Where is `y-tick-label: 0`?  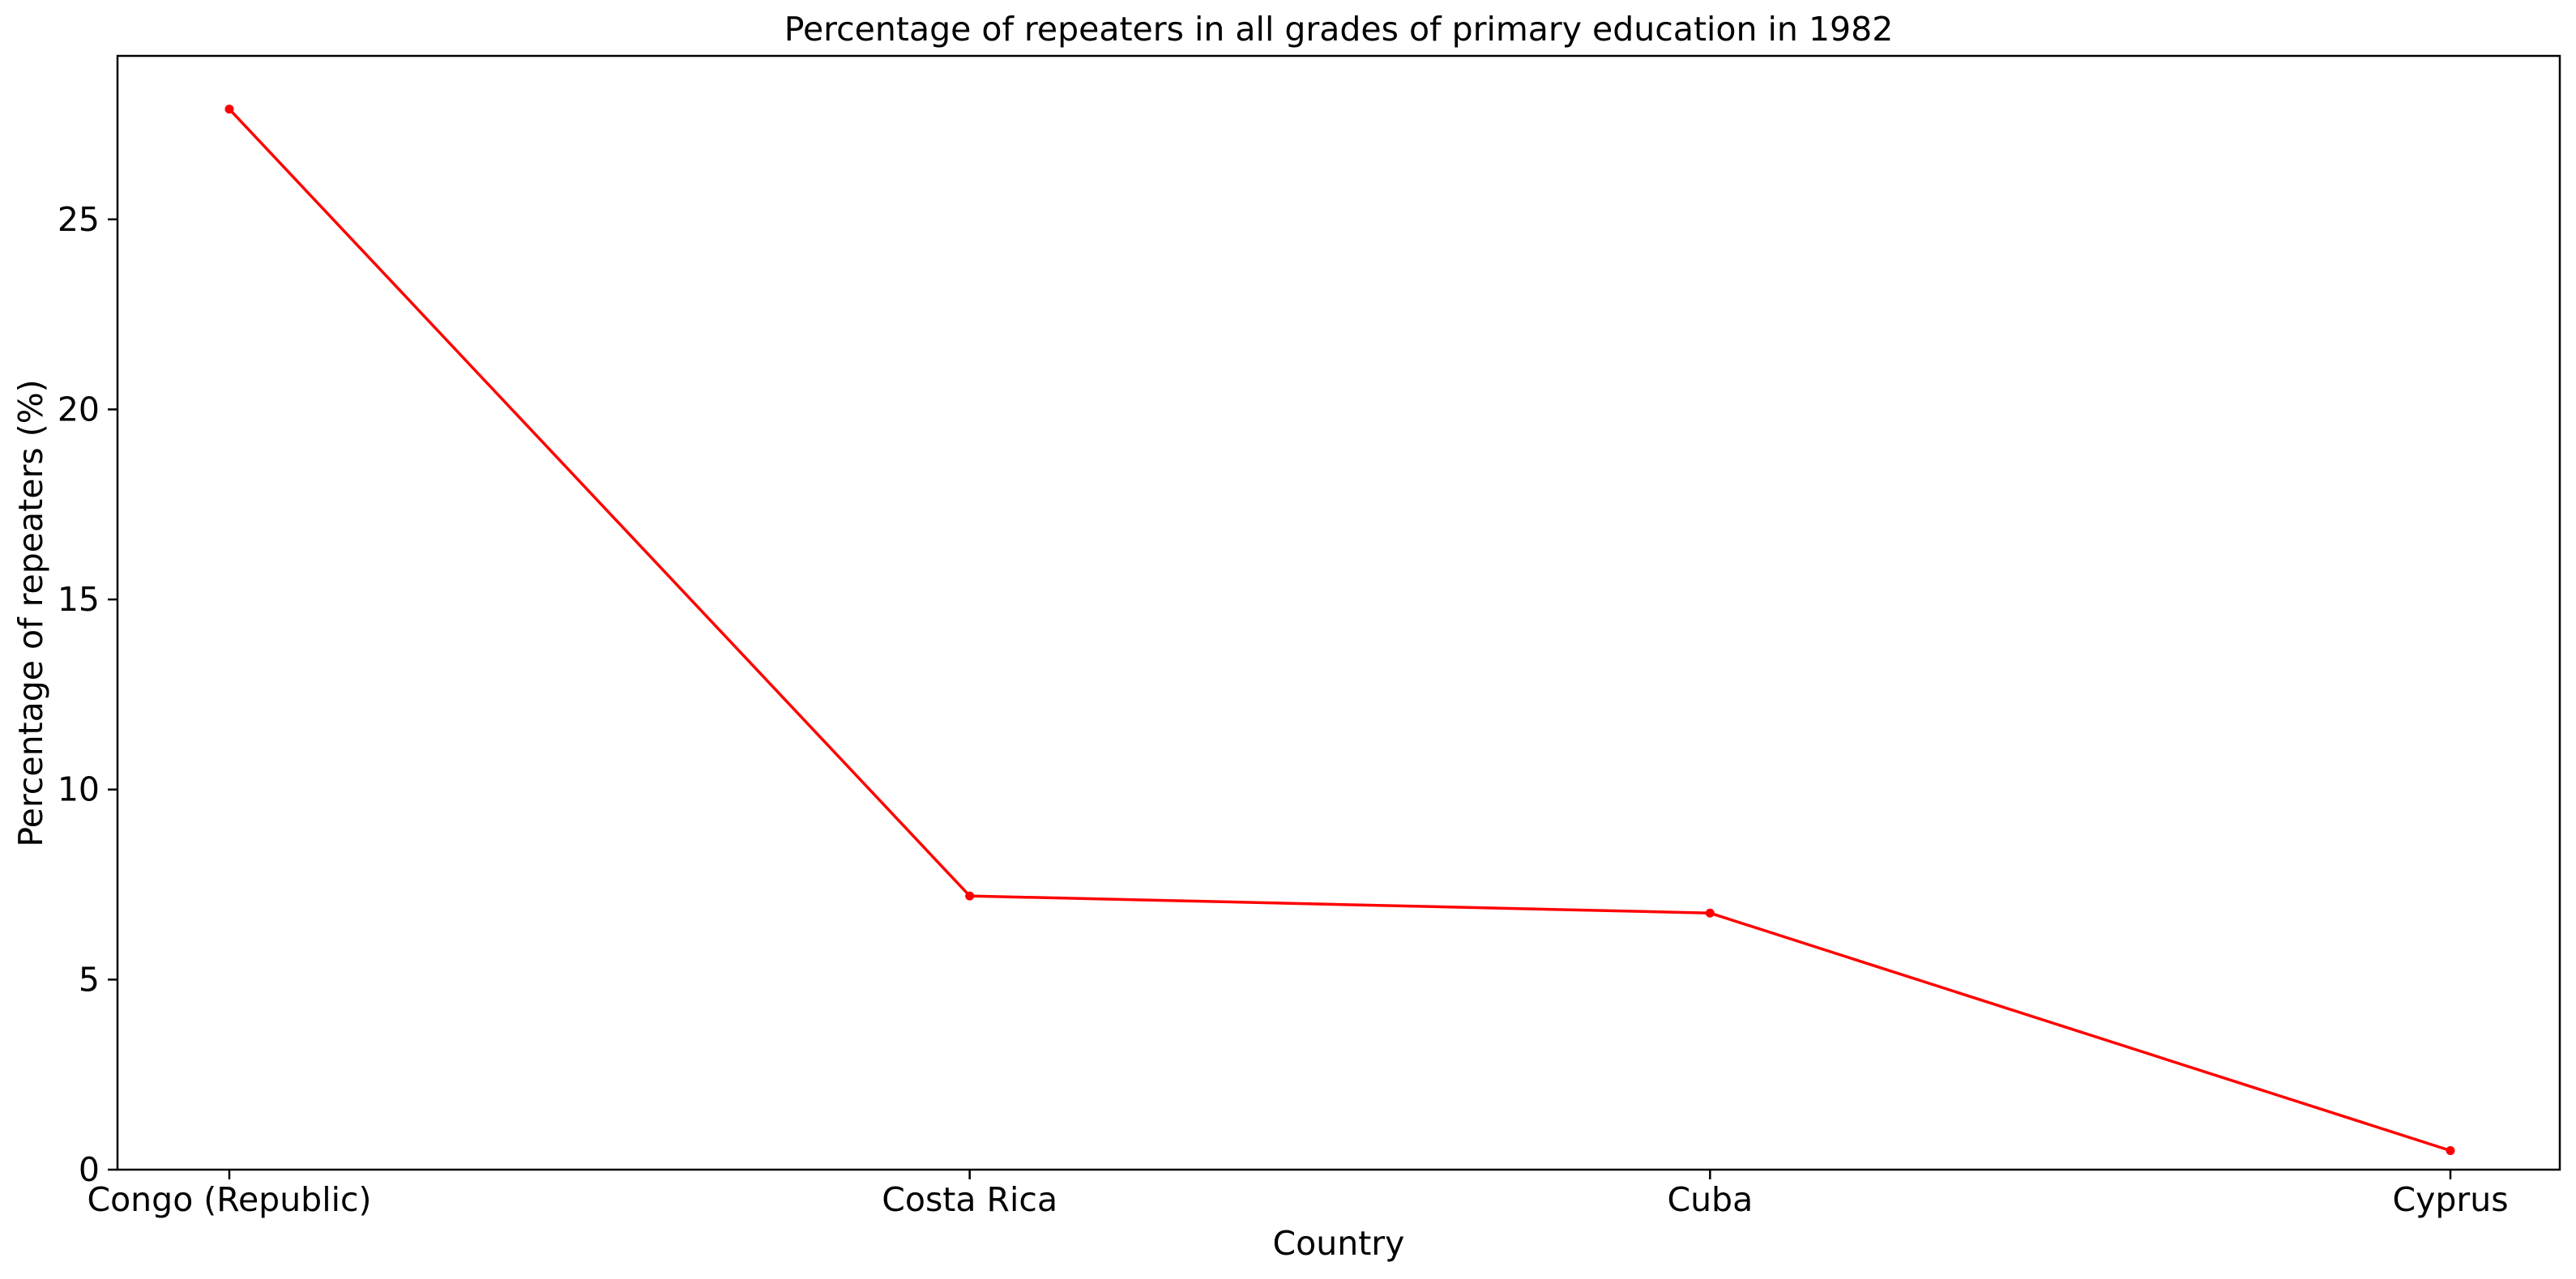
y-tick-label: 0 is located at coordinates (89, 1169).